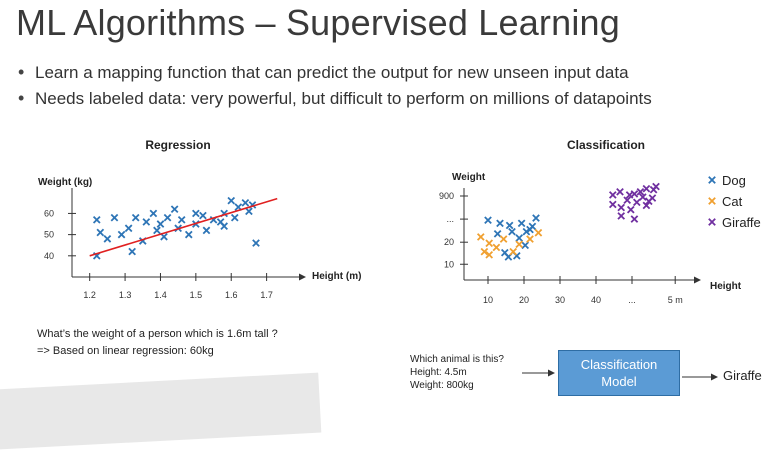 This screenshot has width=776, height=451. Describe the element at coordinates (160, 295) in the screenshot. I see `x-tick-label: 1.4` at that location.